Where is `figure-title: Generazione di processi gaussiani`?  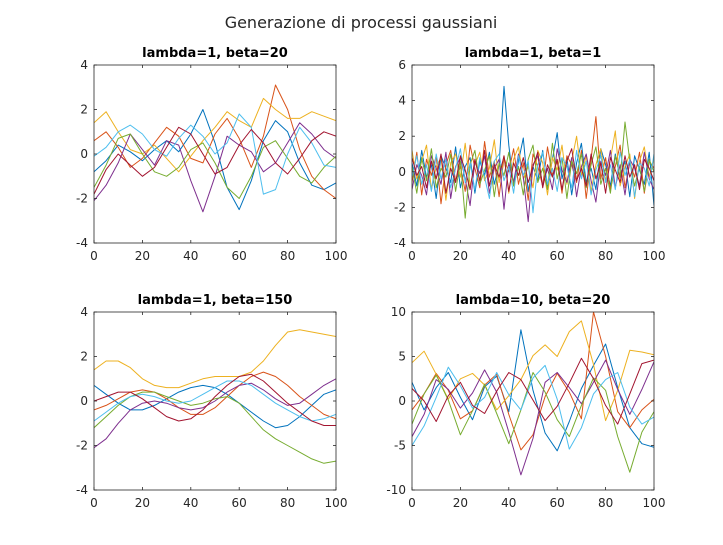 figure-title: Generazione di processi gaussiani is located at coordinates (361, 22).